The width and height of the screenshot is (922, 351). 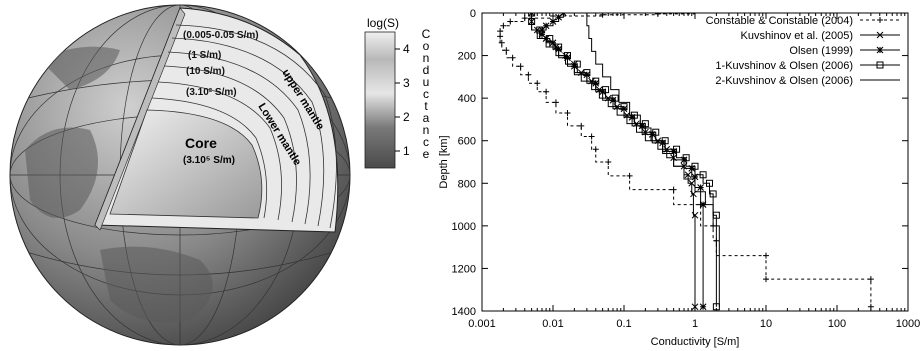 I want to click on x-tick-label: 1, so click(x=695, y=324).